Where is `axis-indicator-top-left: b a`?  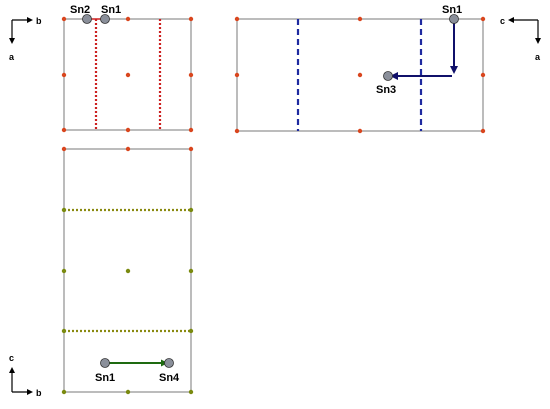 axis-indicator-top-left: b a is located at coordinates (25, 39).